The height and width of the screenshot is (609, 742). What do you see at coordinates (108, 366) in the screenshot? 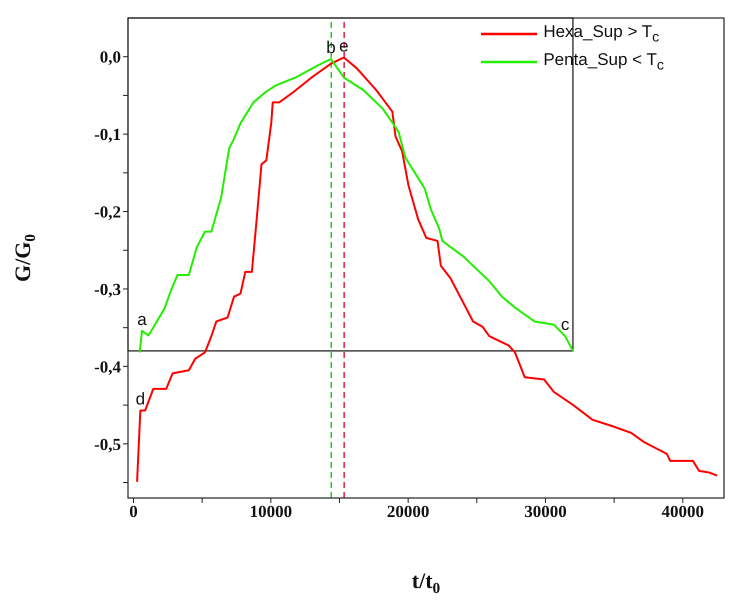
I see `y-tick-label: -0,4` at bounding box center [108, 366].